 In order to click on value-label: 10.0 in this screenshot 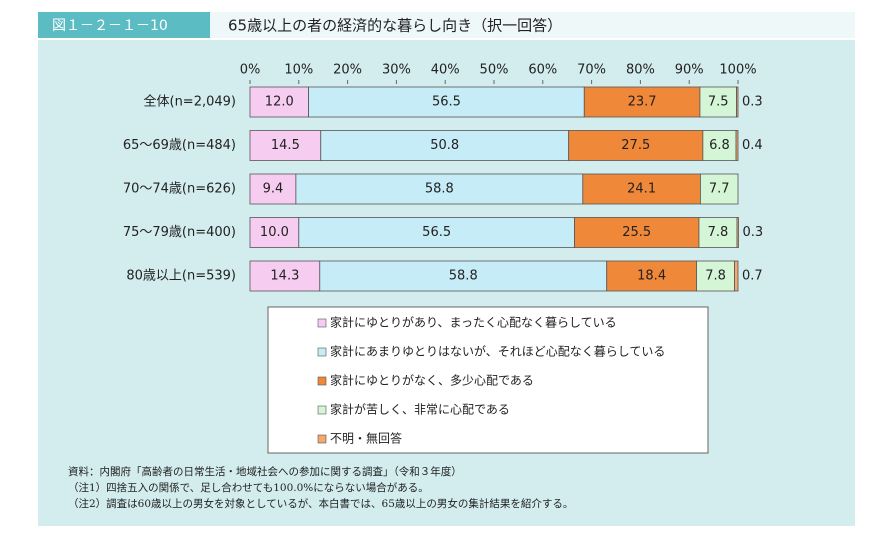, I will do `click(274, 232)`.